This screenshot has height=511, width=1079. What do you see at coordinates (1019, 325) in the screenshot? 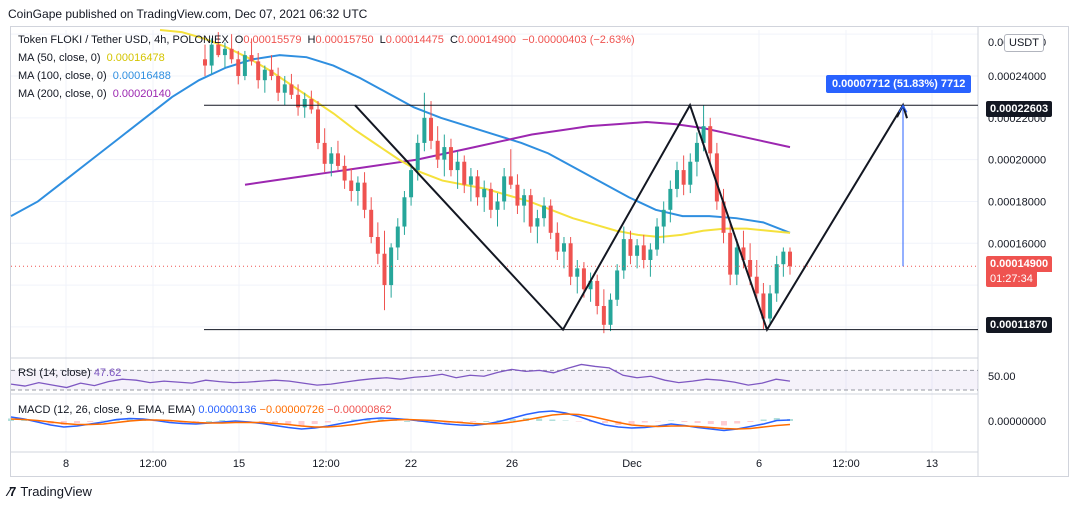
I see `support-price-tag: 0.00011870` at bounding box center [1019, 325].